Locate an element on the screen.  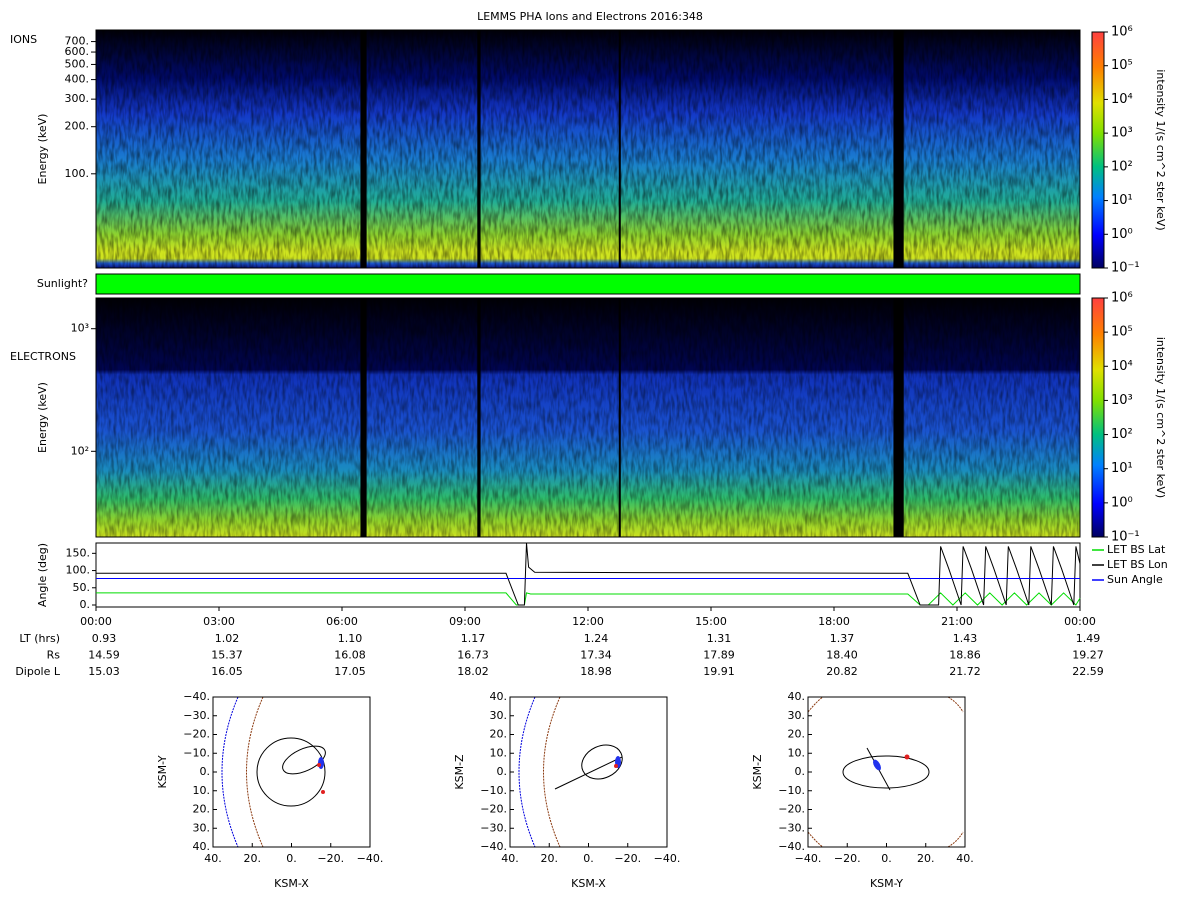
ephemeris-value: 22.59 is located at coordinates (1088, 671).